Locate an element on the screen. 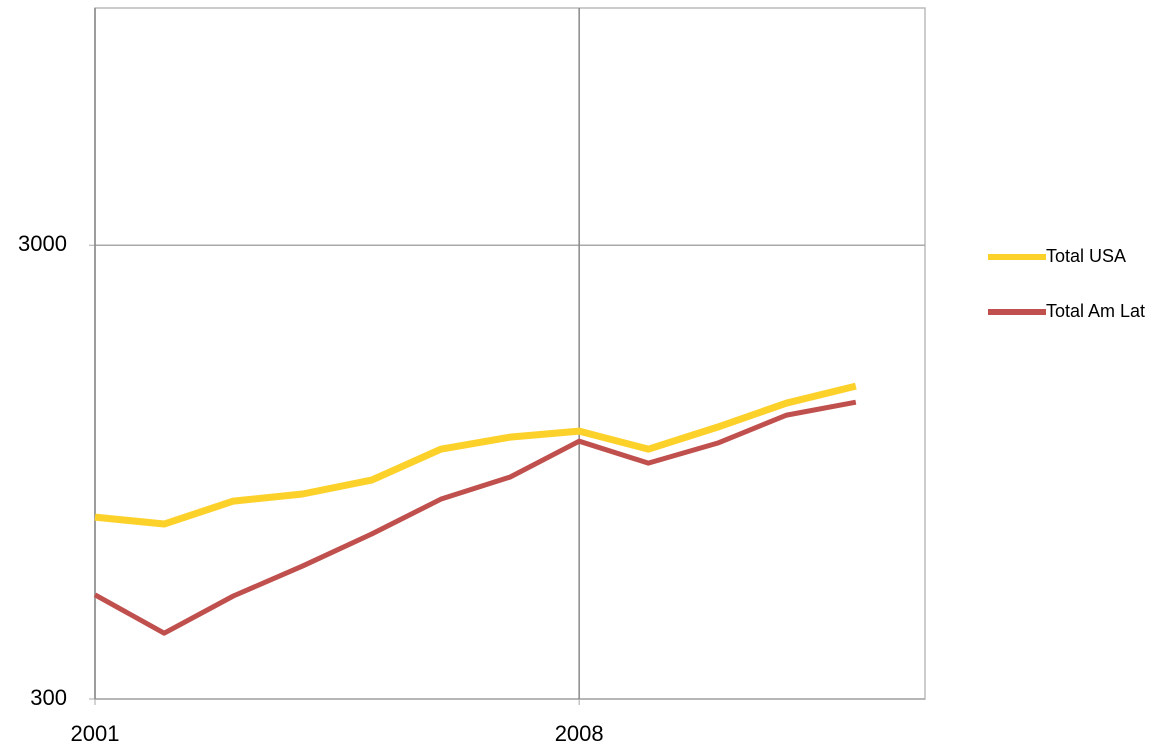  legend-label: Total USA is located at coordinates (1086, 256).